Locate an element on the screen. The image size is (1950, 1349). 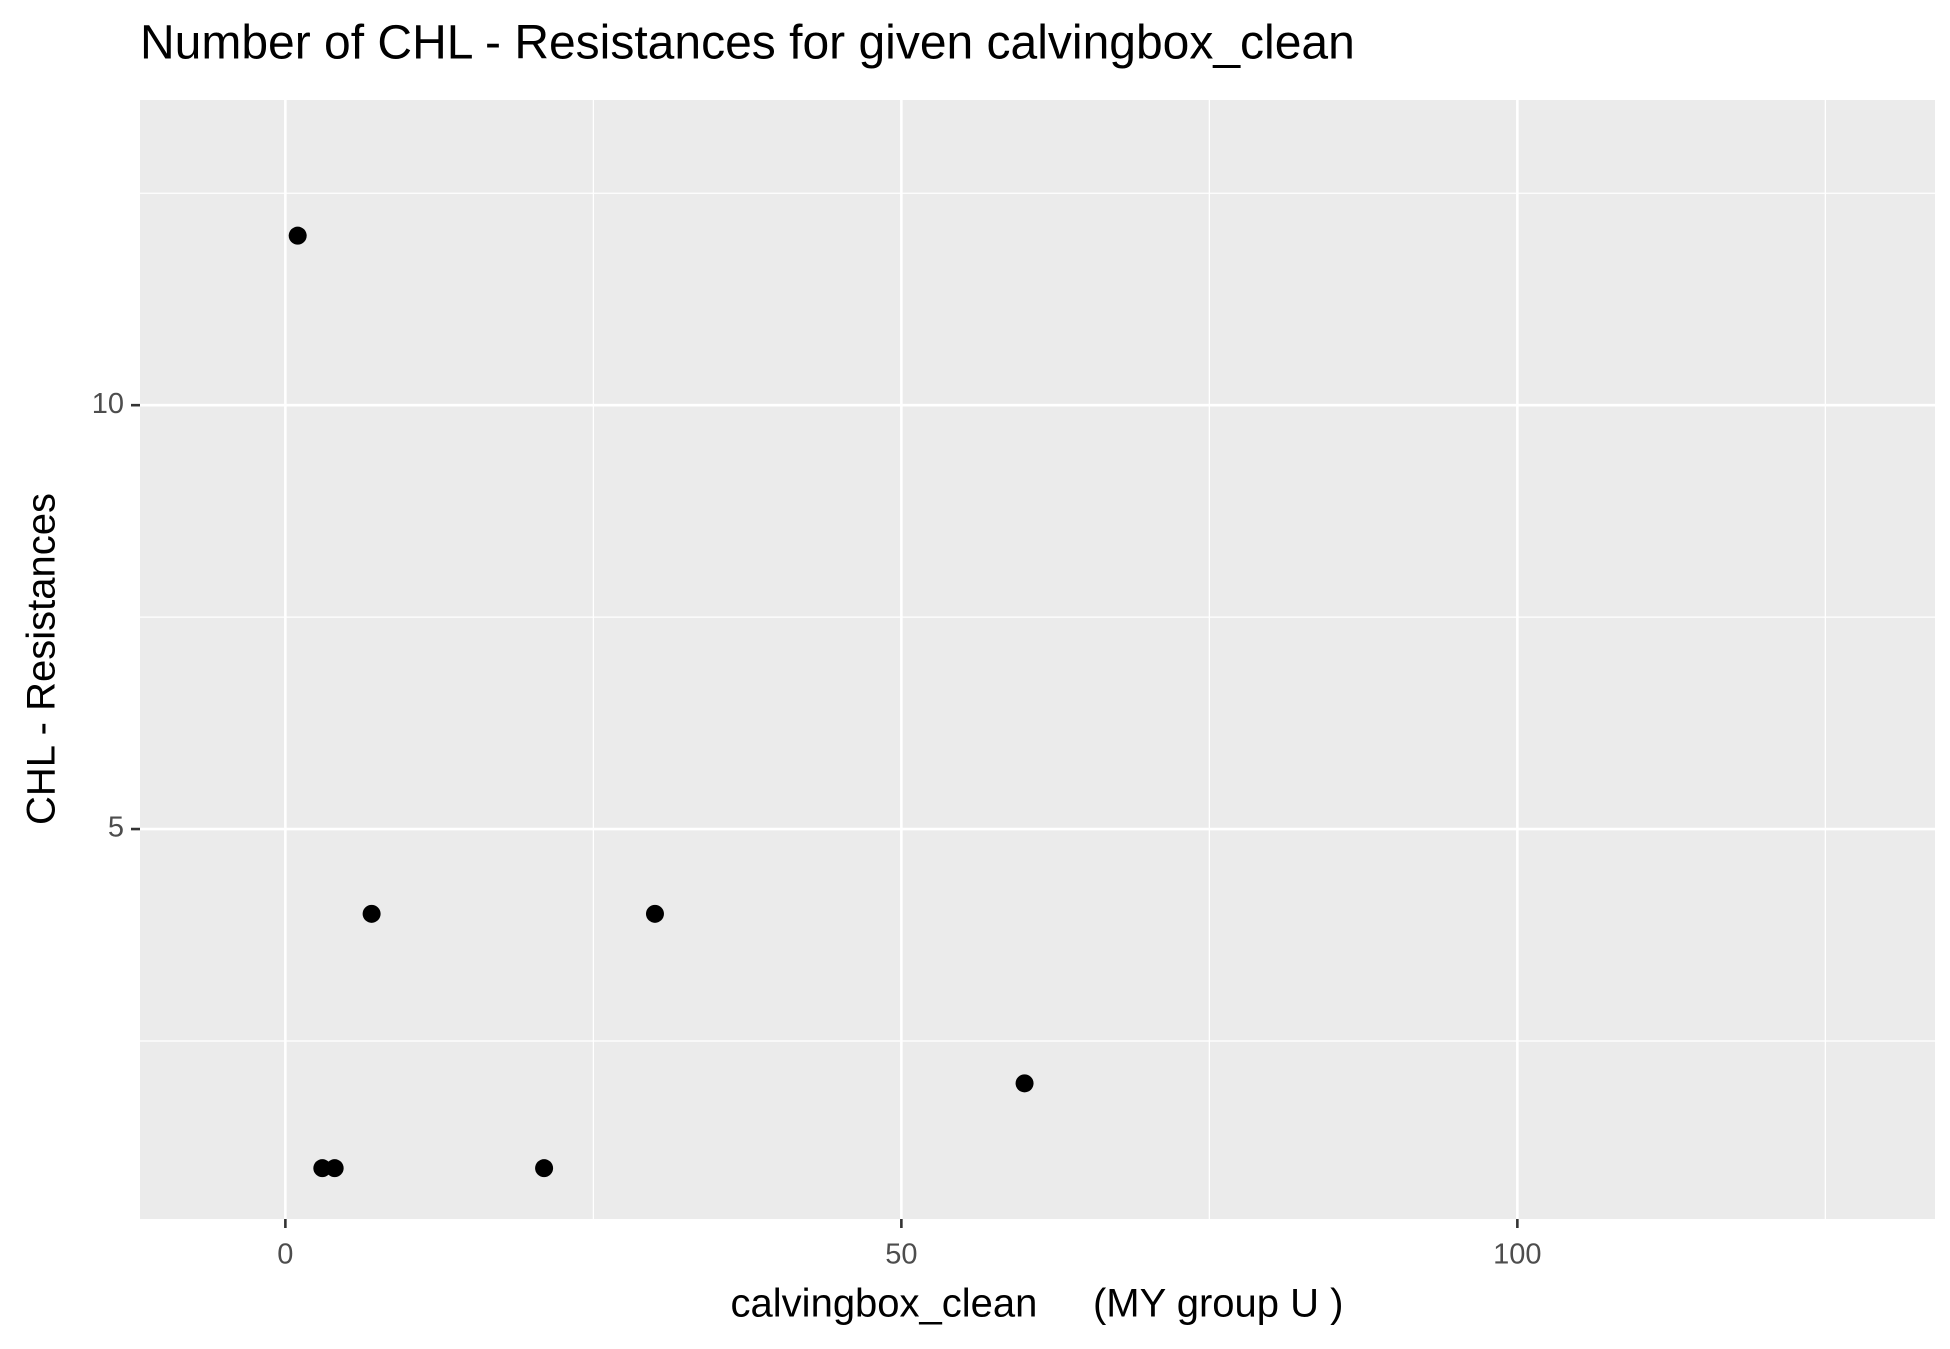
x-tick-label: 50 is located at coordinates (901, 1255).